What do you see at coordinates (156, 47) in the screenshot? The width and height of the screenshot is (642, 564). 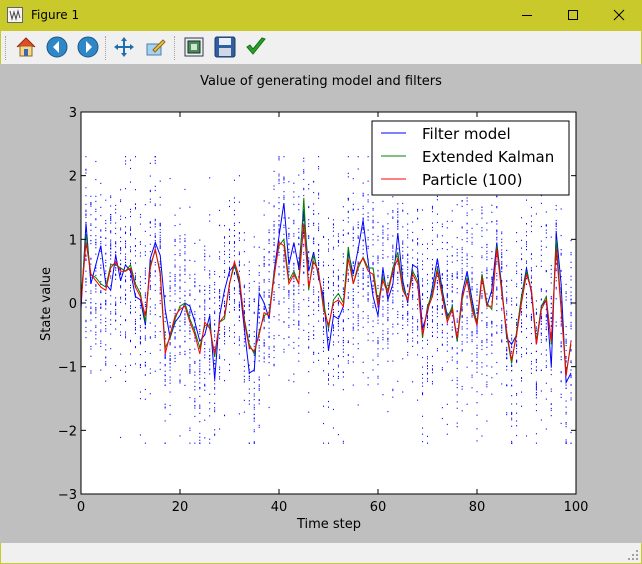 I see `zoom-button` at bounding box center [156, 47].